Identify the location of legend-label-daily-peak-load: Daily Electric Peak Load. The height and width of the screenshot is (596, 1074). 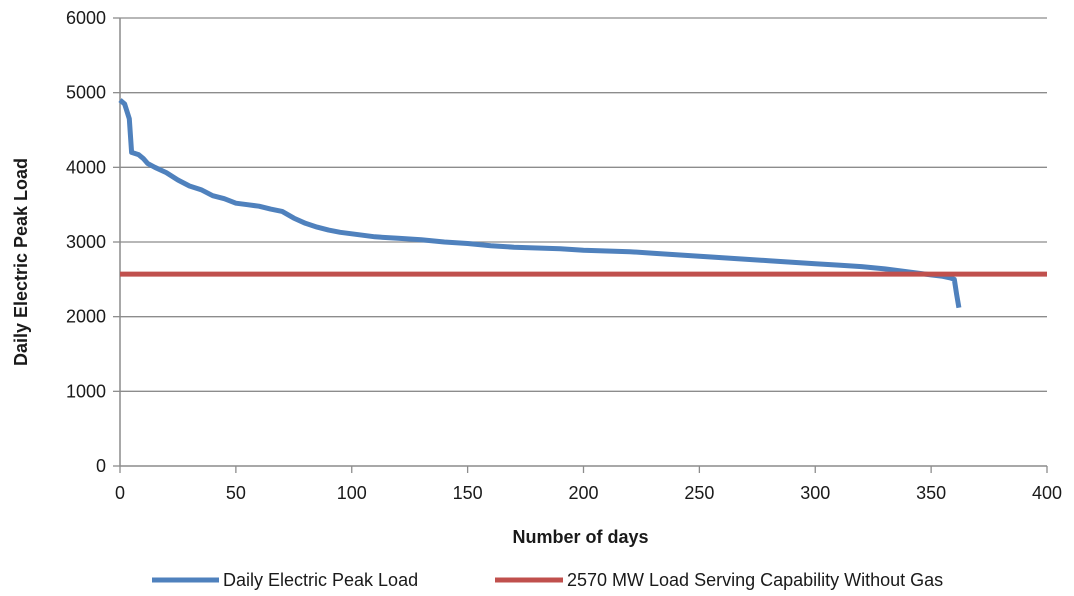
(320, 580).